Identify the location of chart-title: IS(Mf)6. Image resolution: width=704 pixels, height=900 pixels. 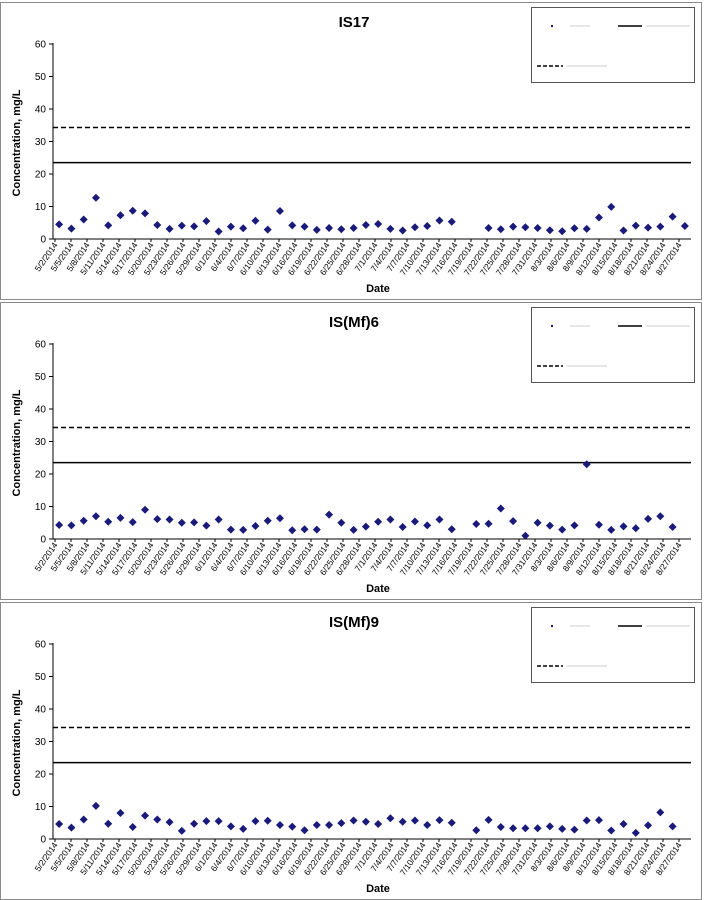
(354, 322).